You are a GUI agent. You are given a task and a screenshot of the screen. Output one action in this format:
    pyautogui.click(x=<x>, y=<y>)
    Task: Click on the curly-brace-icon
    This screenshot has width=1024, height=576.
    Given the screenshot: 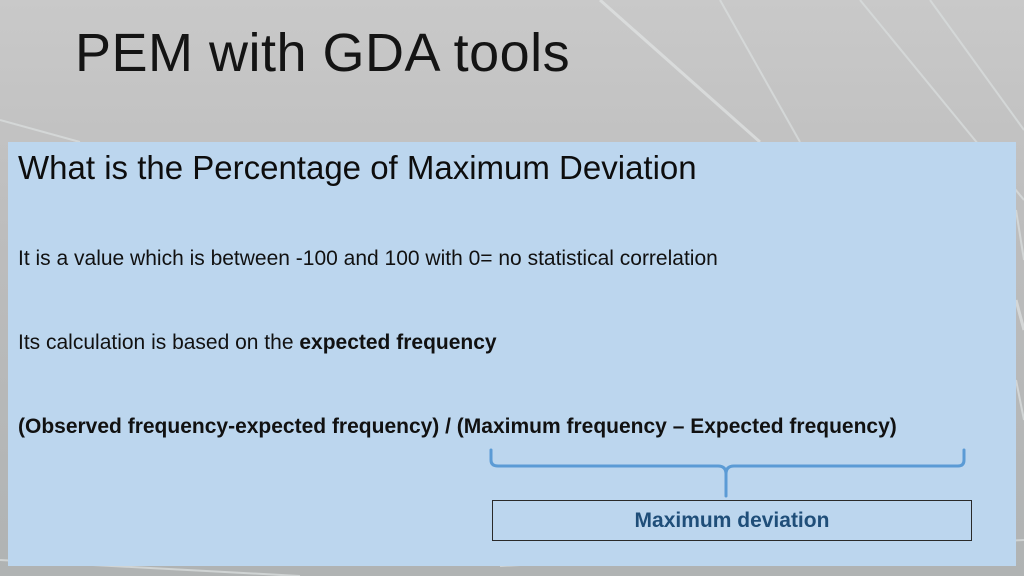 What is the action you would take?
    pyautogui.click(x=727, y=473)
    